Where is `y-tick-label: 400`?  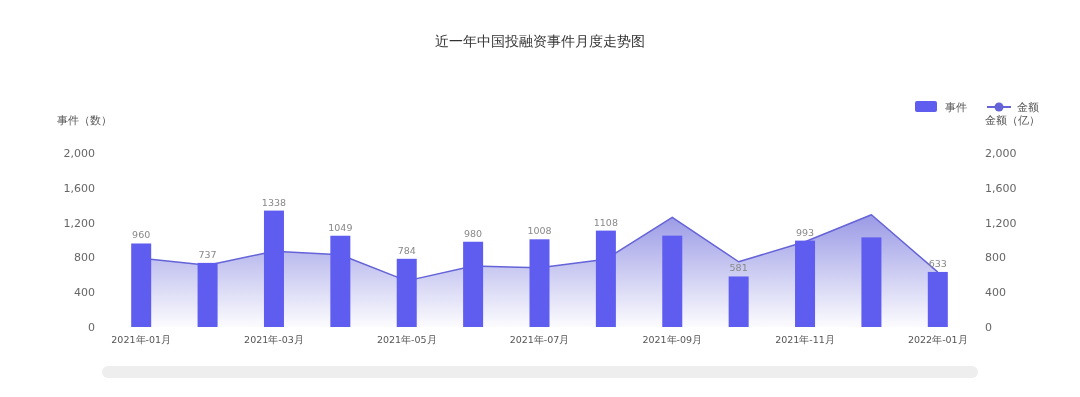
y-tick-label: 400 is located at coordinates (84, 293).